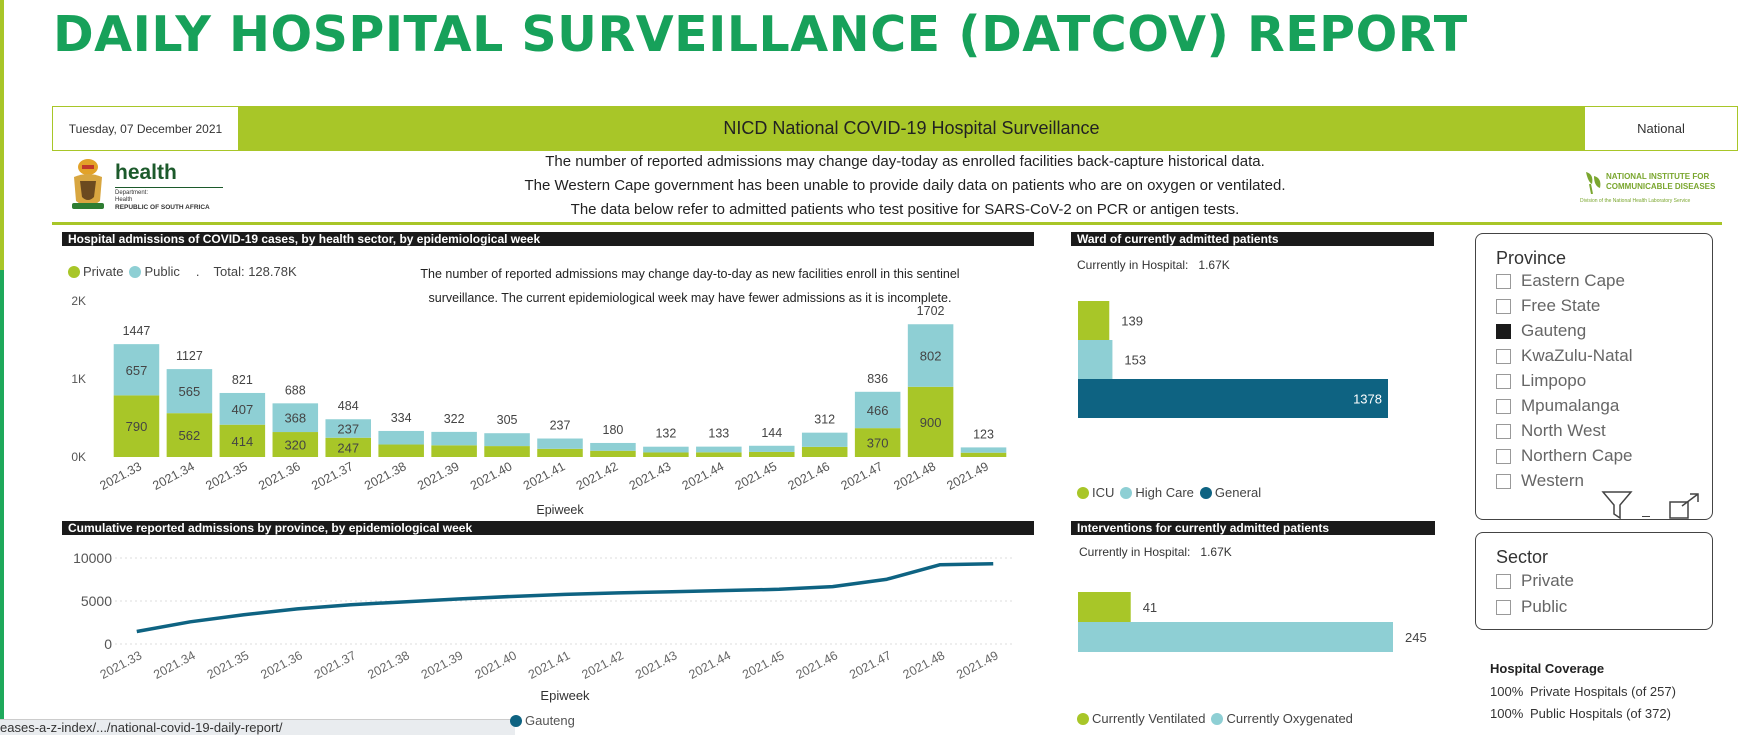 The image size is (1760, 735). What do you see at coordinates (1095, 359) in the screenshot?
I see `ward-bar` at bounding box center [1095, 359].